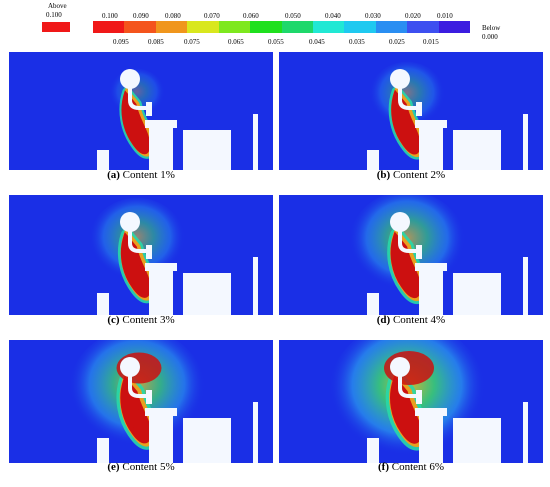 The image size is (550, 487). Describe the element at coordinates (113, 467) in the screenshot. I see `panel-letter: (e)` at that location.